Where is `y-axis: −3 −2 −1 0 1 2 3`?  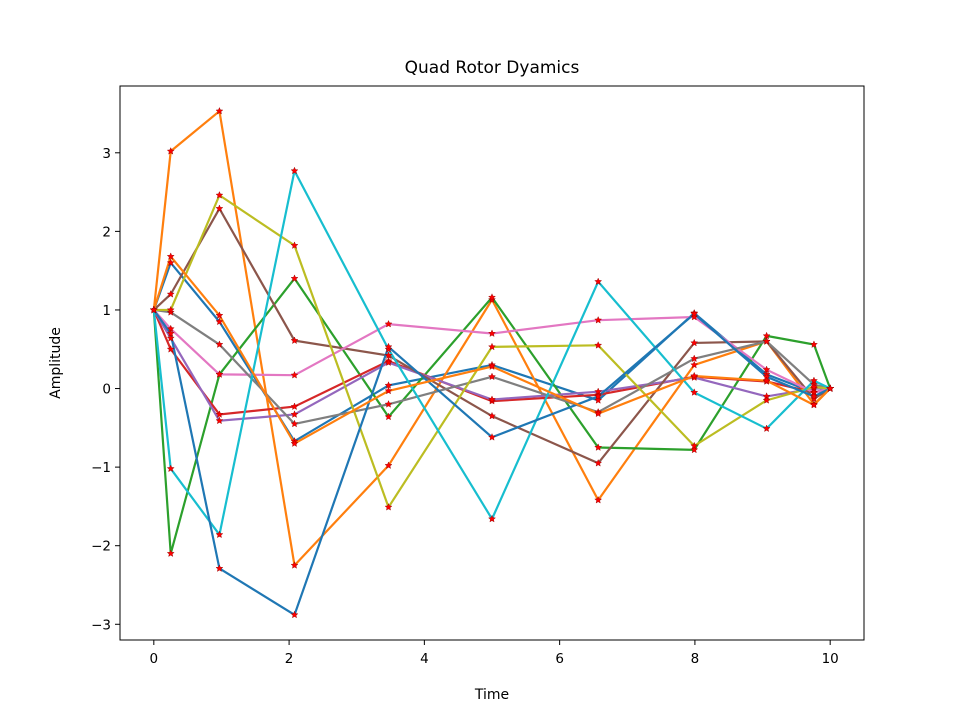 y-axis: −3 −2 −1 0 1 2 3 is located at coordinates (105, 389).